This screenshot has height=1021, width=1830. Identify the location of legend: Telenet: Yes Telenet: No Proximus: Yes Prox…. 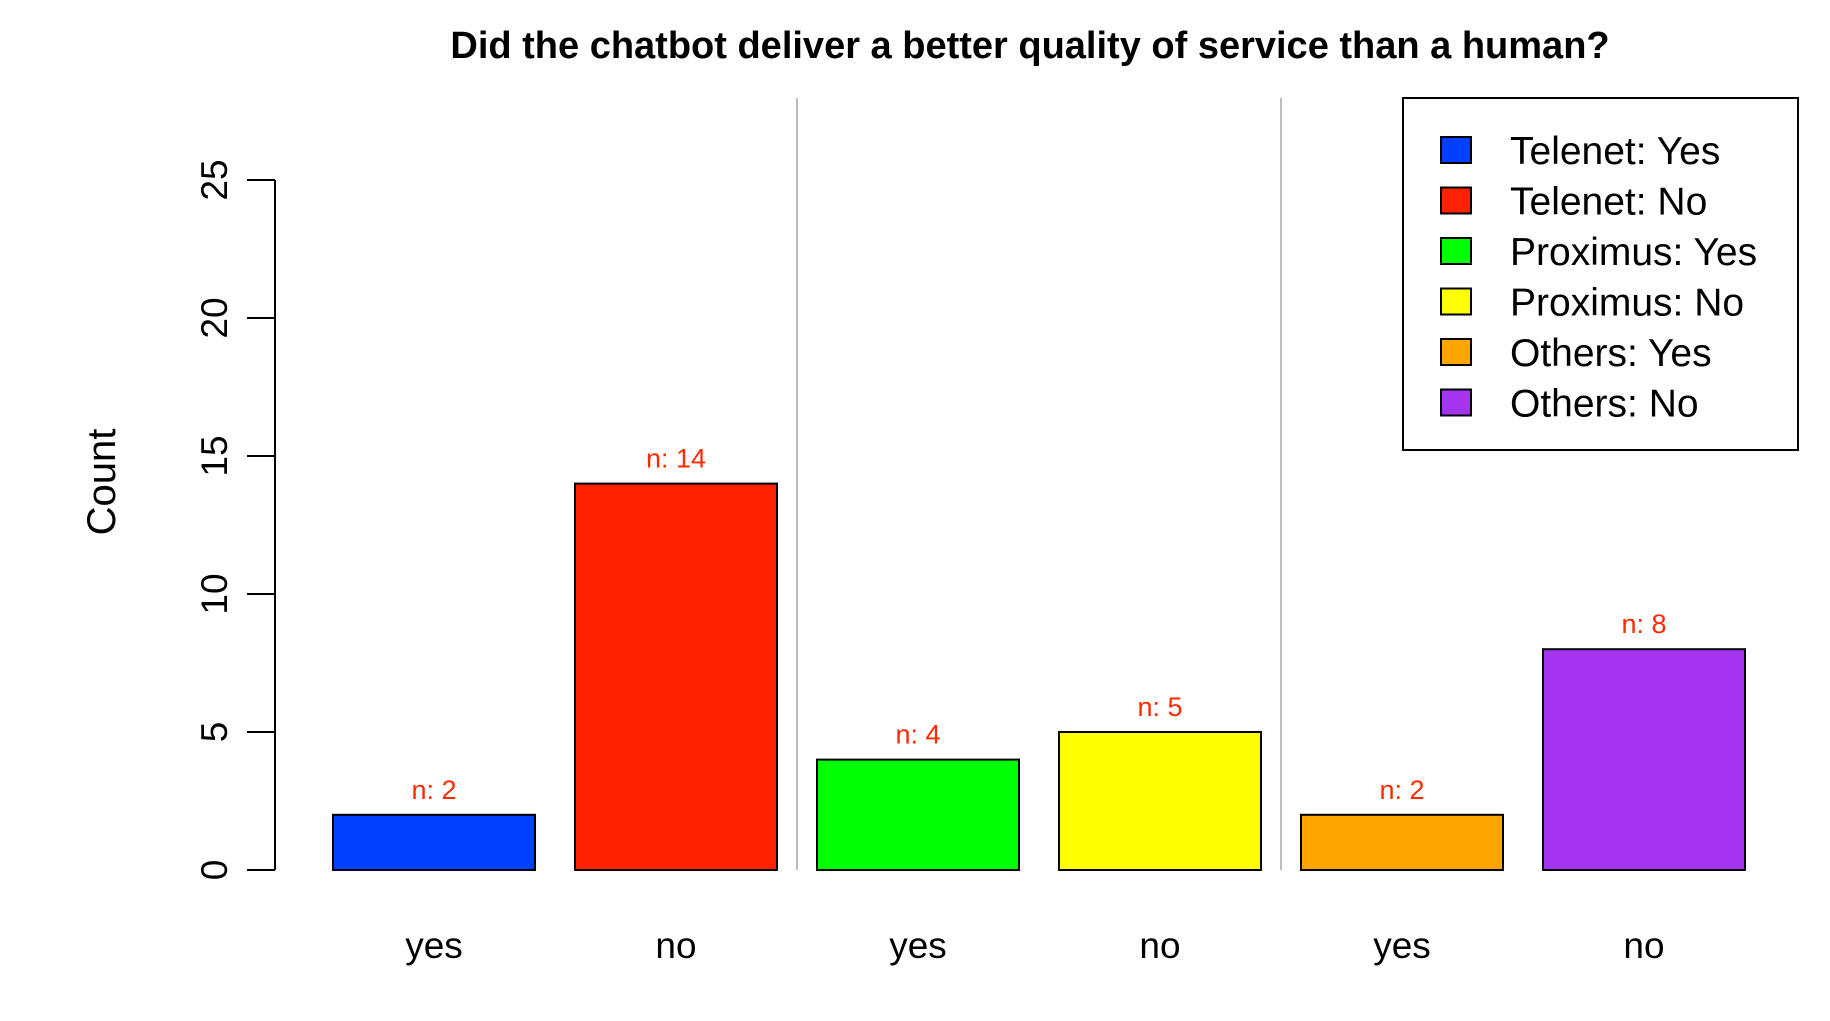
(1600, 274).